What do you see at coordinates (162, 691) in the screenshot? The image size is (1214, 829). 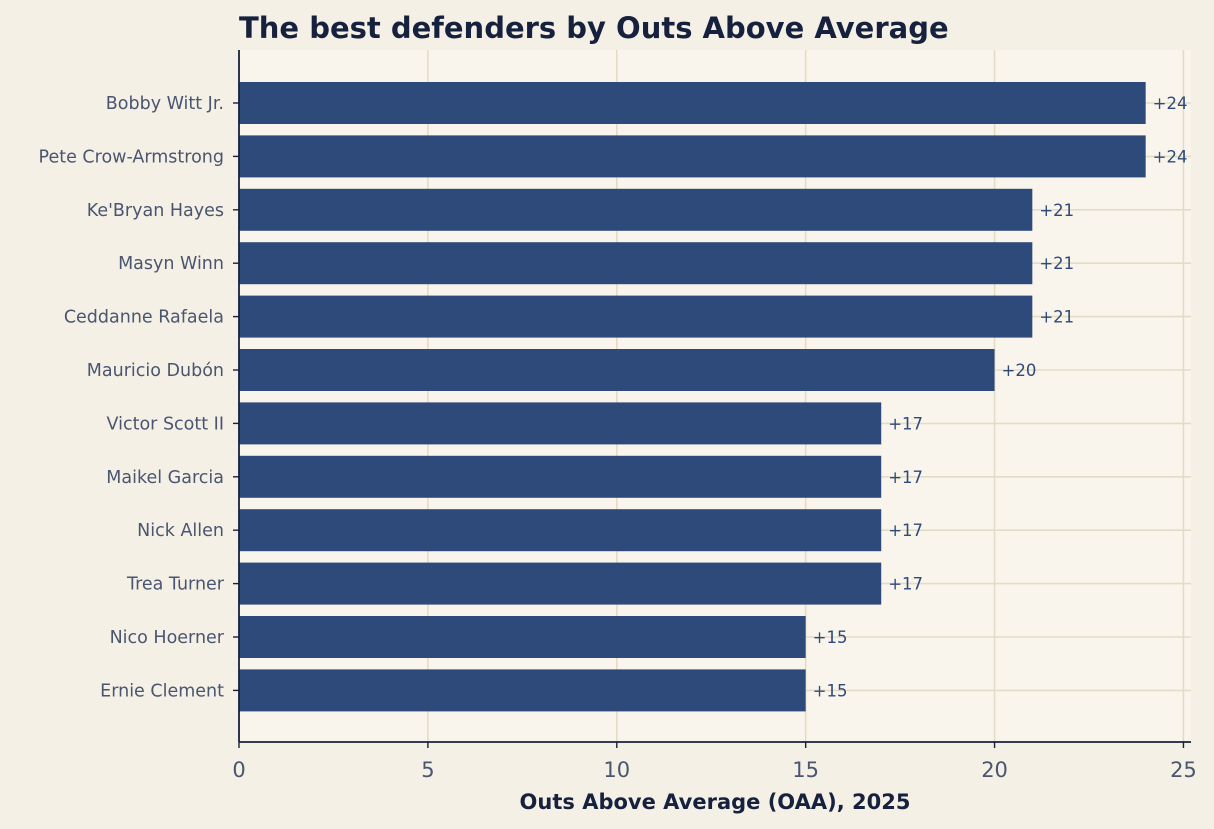 I see `y-tick-label: Ernie Clement` at bounding box center [162, 691].